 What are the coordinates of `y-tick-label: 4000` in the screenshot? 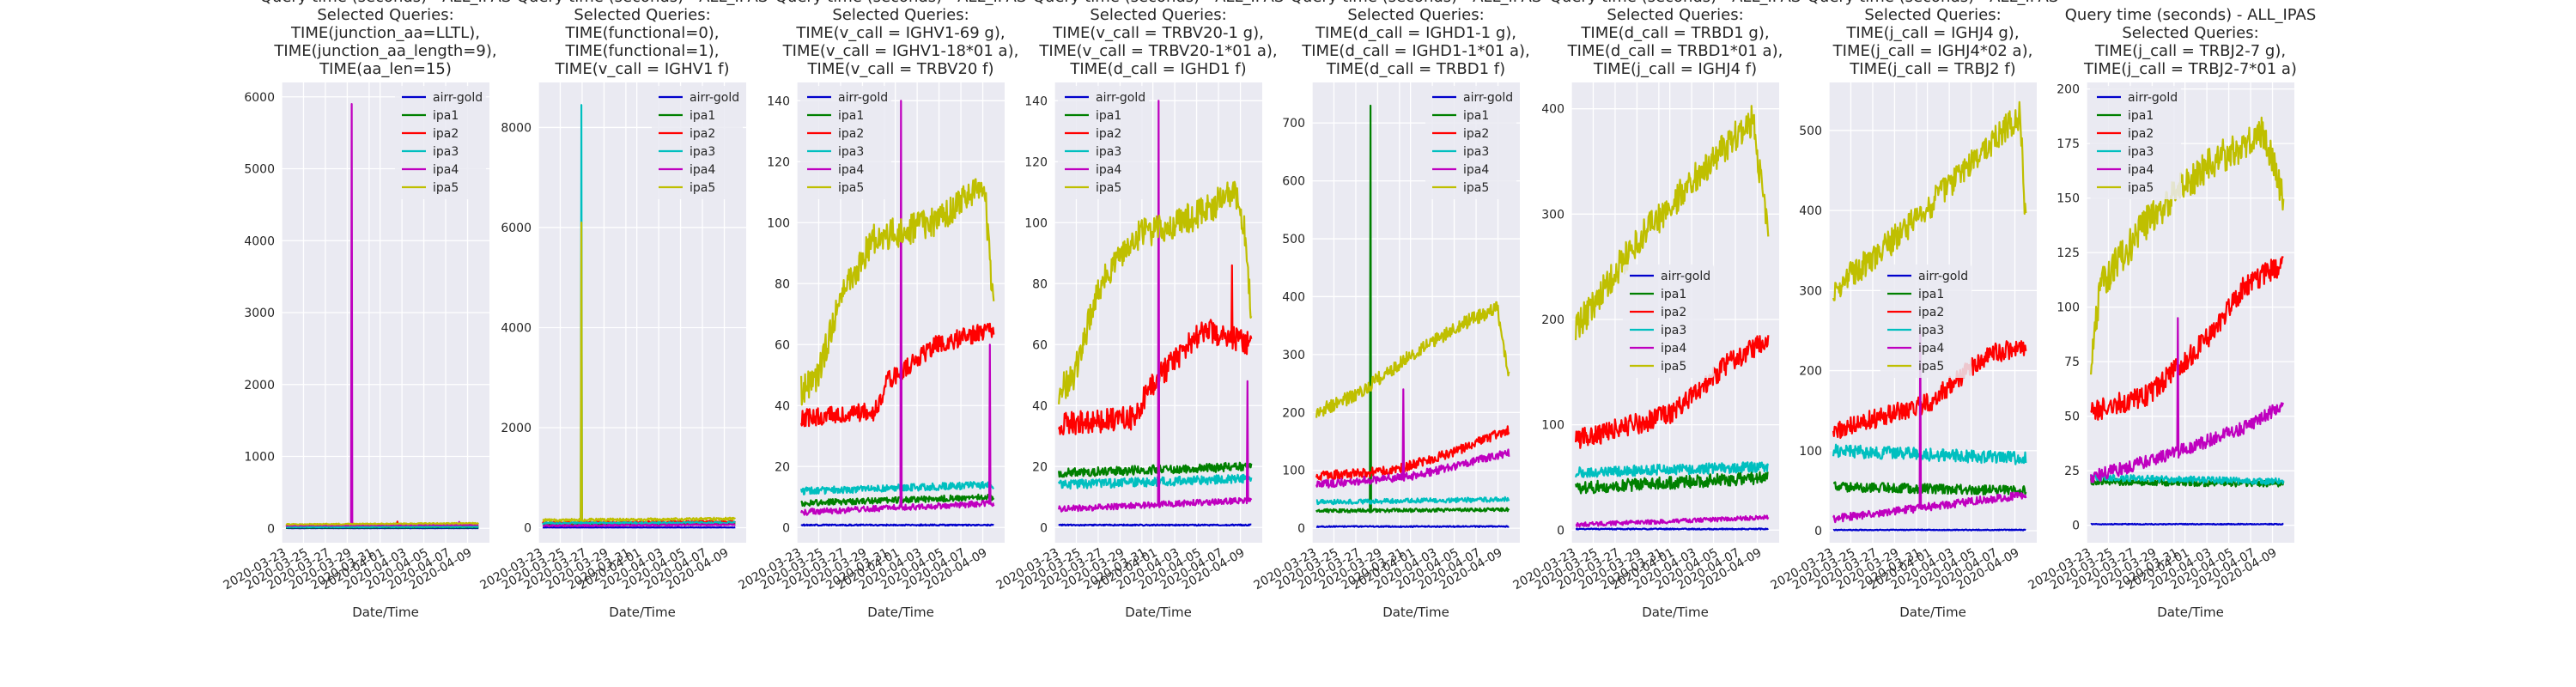 It's located at (259, 241).